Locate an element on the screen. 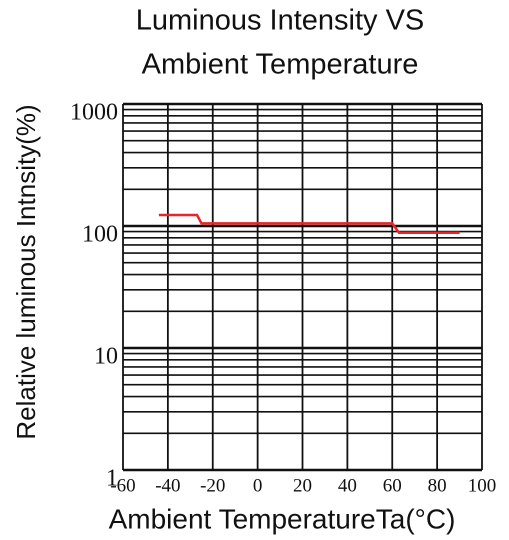 Image resolution: width=509 pixels, height=540 pixels. chart-title: Ambient Temperature is located at coordinates (280, 65).